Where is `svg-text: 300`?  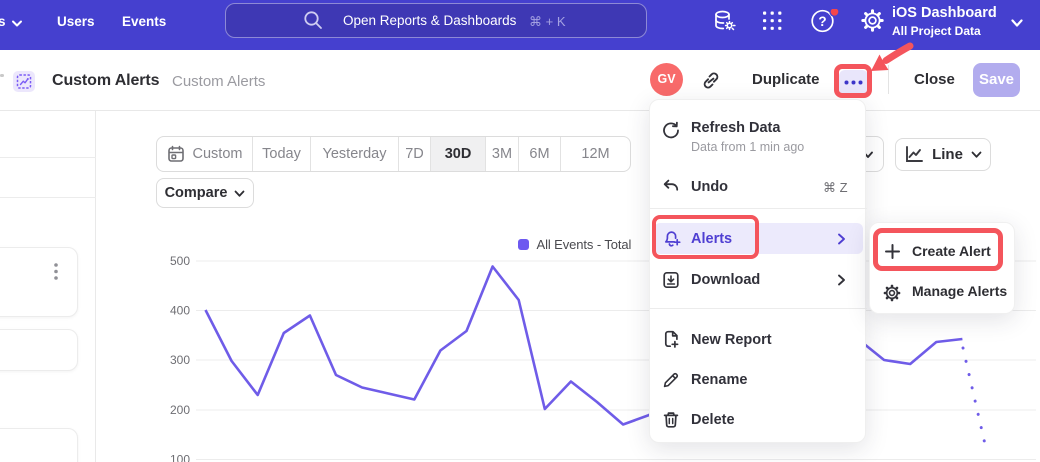 svg-text: 300 is located at coordinates (180, 360).